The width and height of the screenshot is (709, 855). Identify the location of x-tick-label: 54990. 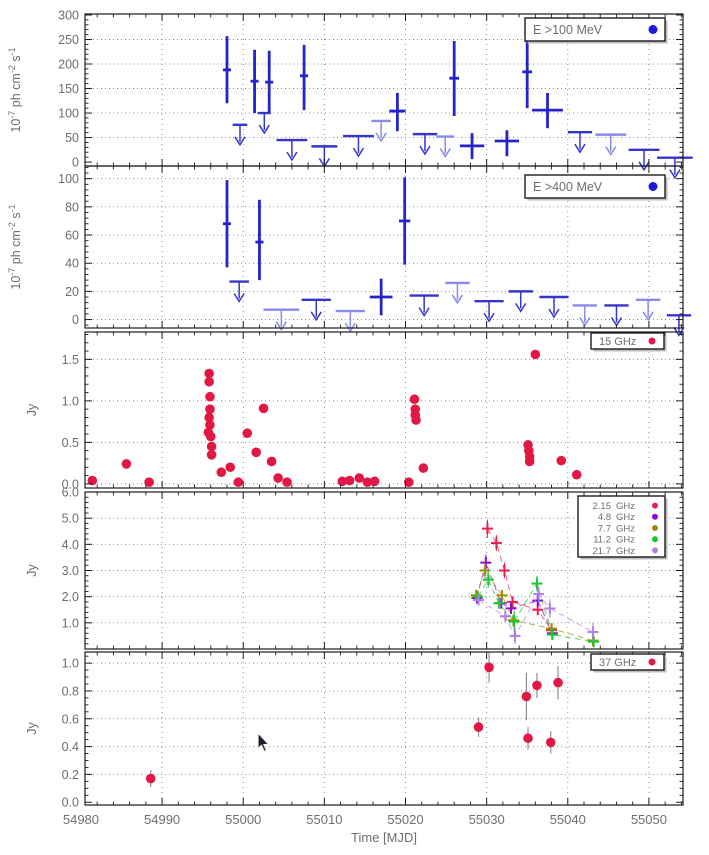
(162, 819).